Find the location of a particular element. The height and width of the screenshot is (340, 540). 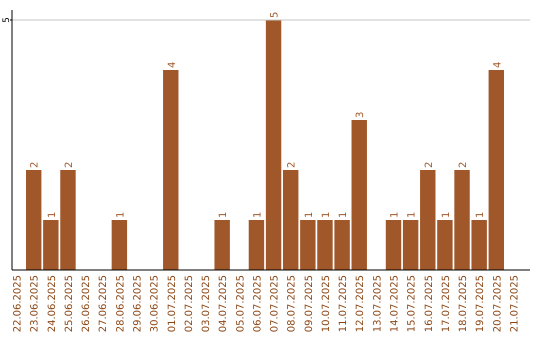

x-tick-label: 21.07.2025 is located at coordinates (514, 303).